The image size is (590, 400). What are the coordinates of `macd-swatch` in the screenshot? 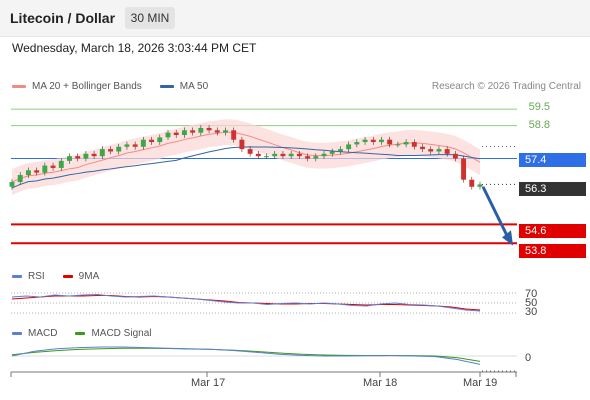 It's located at (17, 333).